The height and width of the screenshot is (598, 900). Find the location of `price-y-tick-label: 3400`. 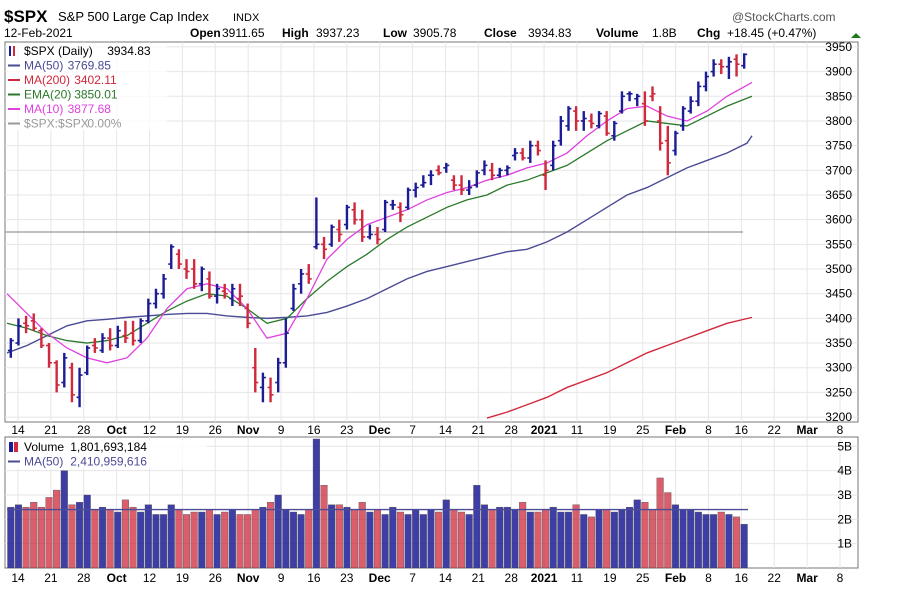

price-y-tick-label: 3400 is located at coordinates (838, 318).